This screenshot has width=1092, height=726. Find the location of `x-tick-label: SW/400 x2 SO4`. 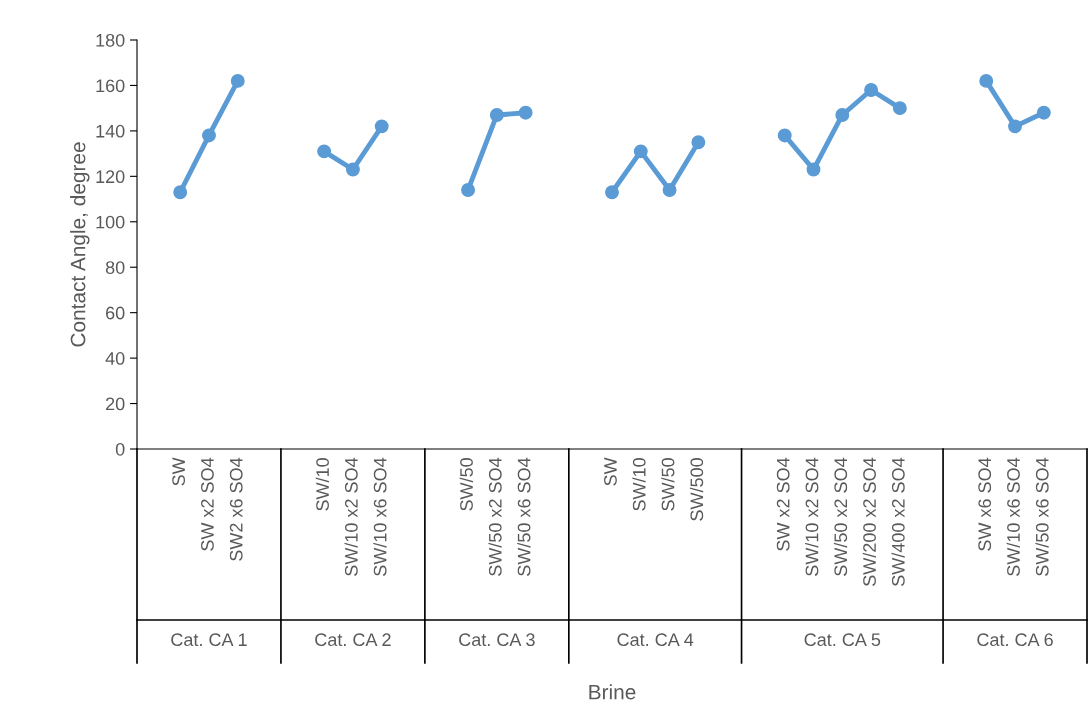

x-tick-label: SW/400 x2 SO4 is located at coordinates (898, 521).